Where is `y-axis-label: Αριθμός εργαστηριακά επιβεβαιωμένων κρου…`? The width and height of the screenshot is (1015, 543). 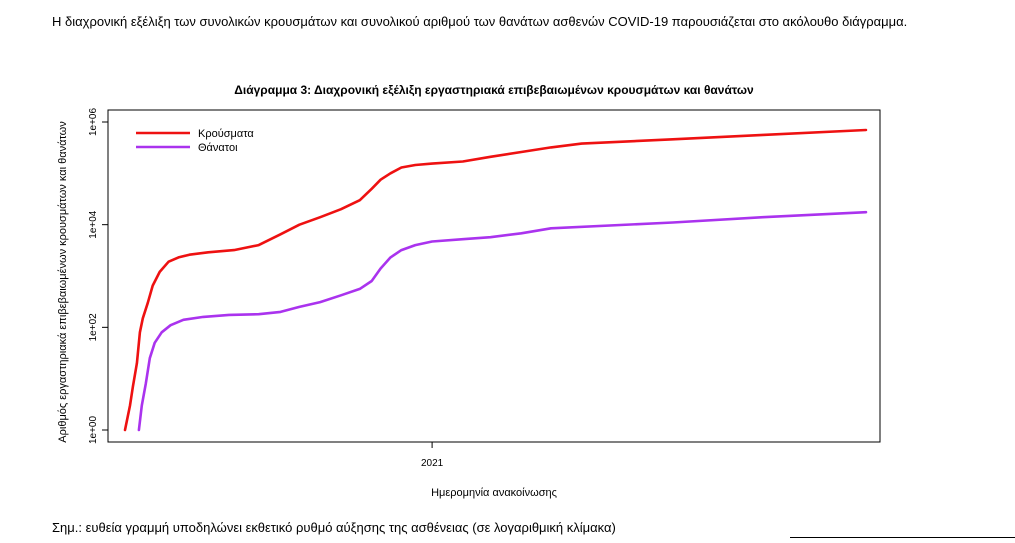 y-axis-label: Αριθμός εργαστηριακά επιβεβαιωμένων κρου… is located at coordinates (63, 282).